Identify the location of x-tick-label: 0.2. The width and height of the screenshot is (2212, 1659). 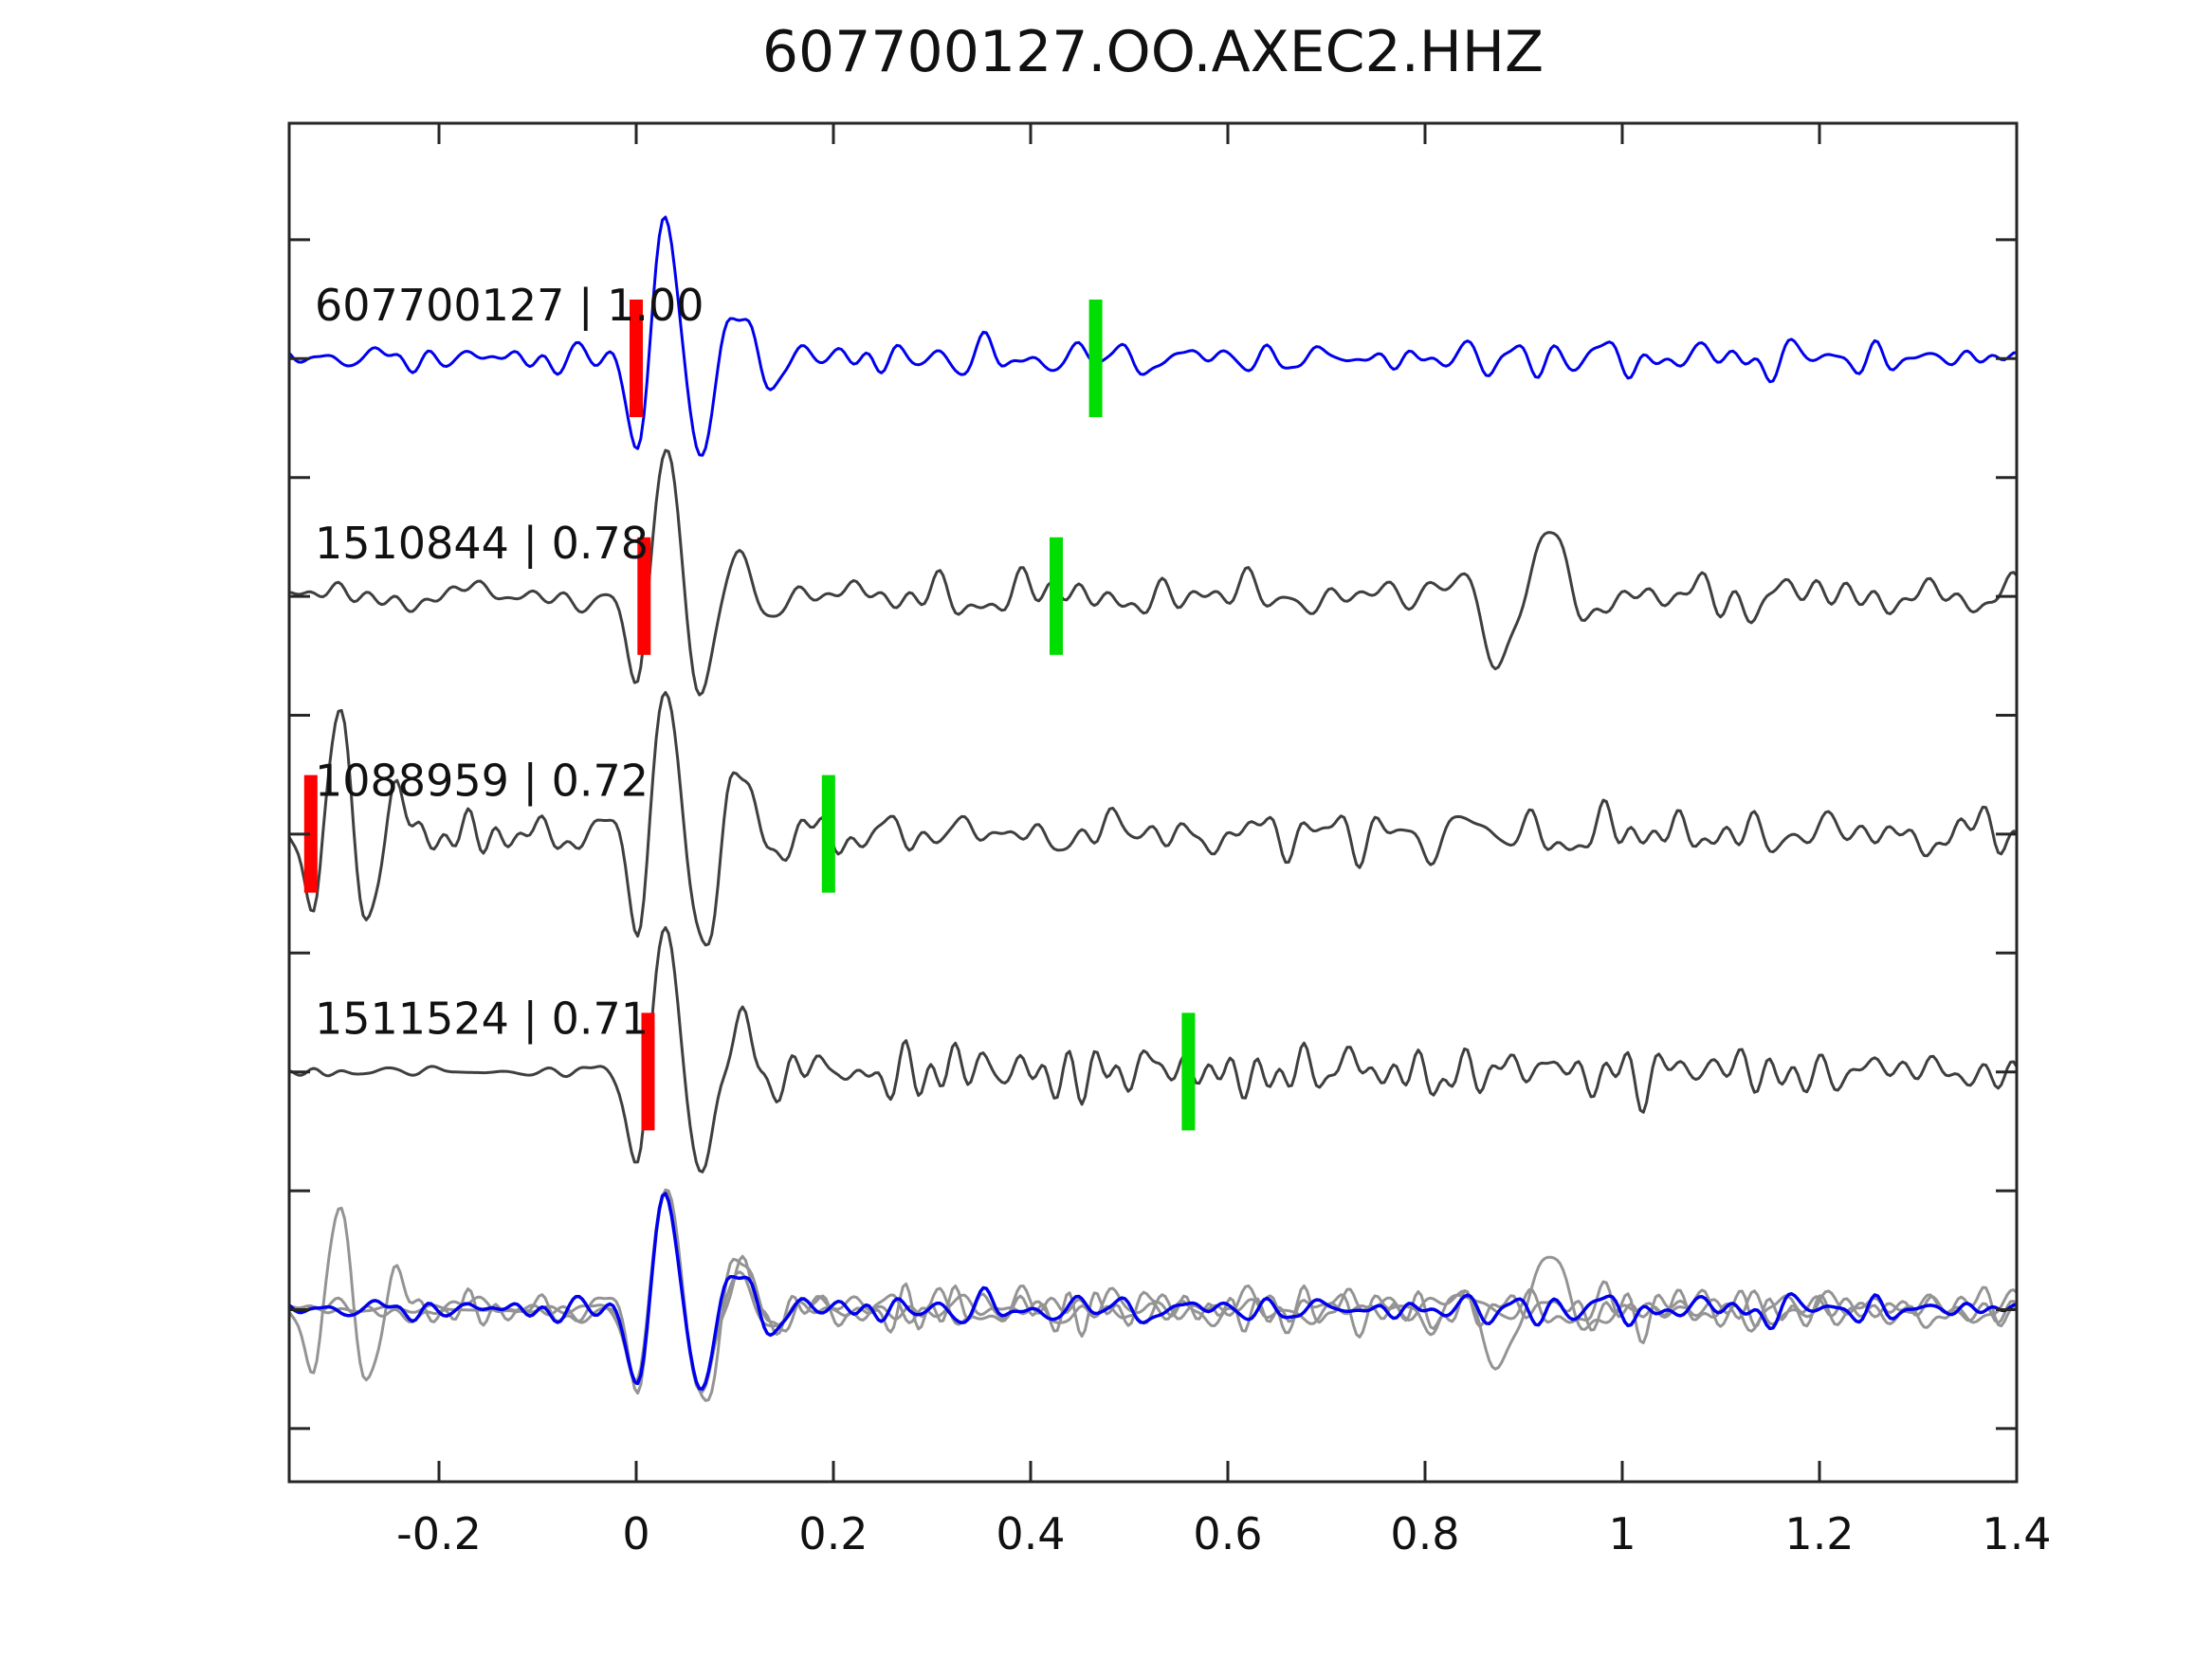
(833, 1533).